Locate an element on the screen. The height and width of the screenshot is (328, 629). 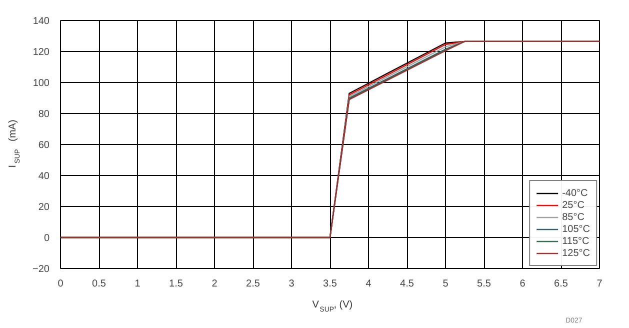
x-tick-label: 2.5 is located at coordinates (253, 284).